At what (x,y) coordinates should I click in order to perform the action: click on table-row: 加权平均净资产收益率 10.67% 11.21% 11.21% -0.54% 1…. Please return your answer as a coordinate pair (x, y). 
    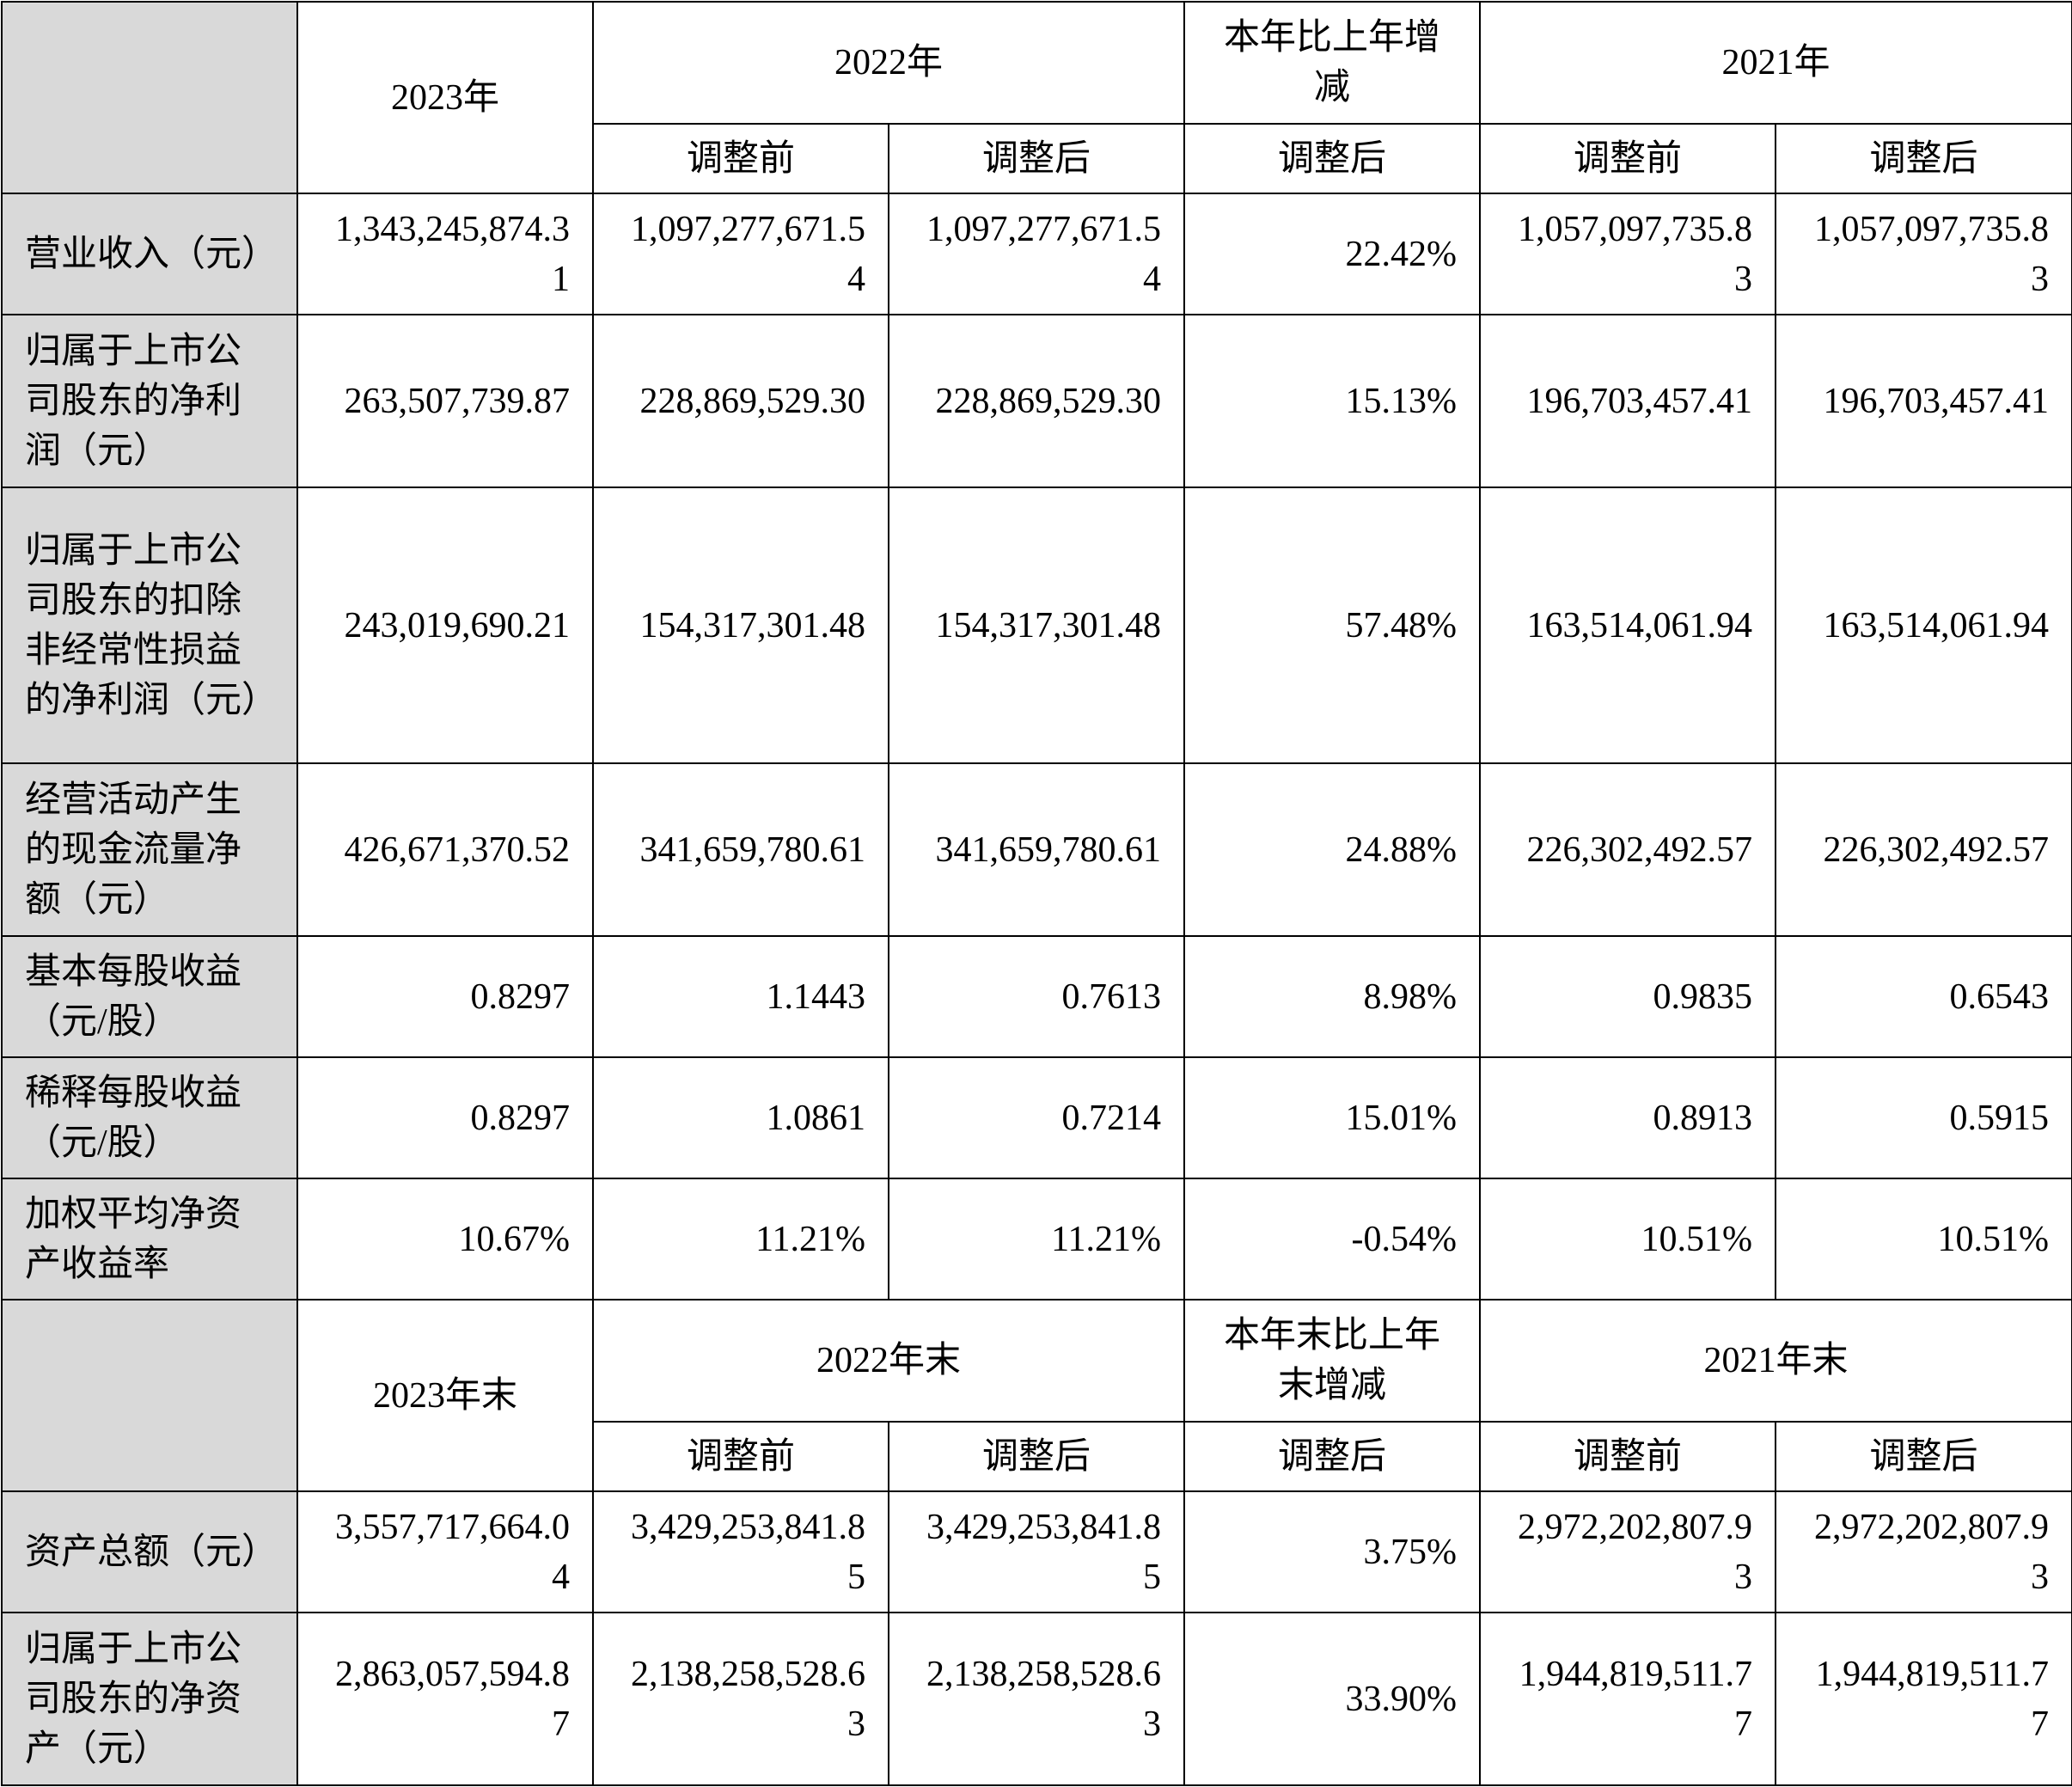
    Looking at the image, I should click on (1036, 1239).